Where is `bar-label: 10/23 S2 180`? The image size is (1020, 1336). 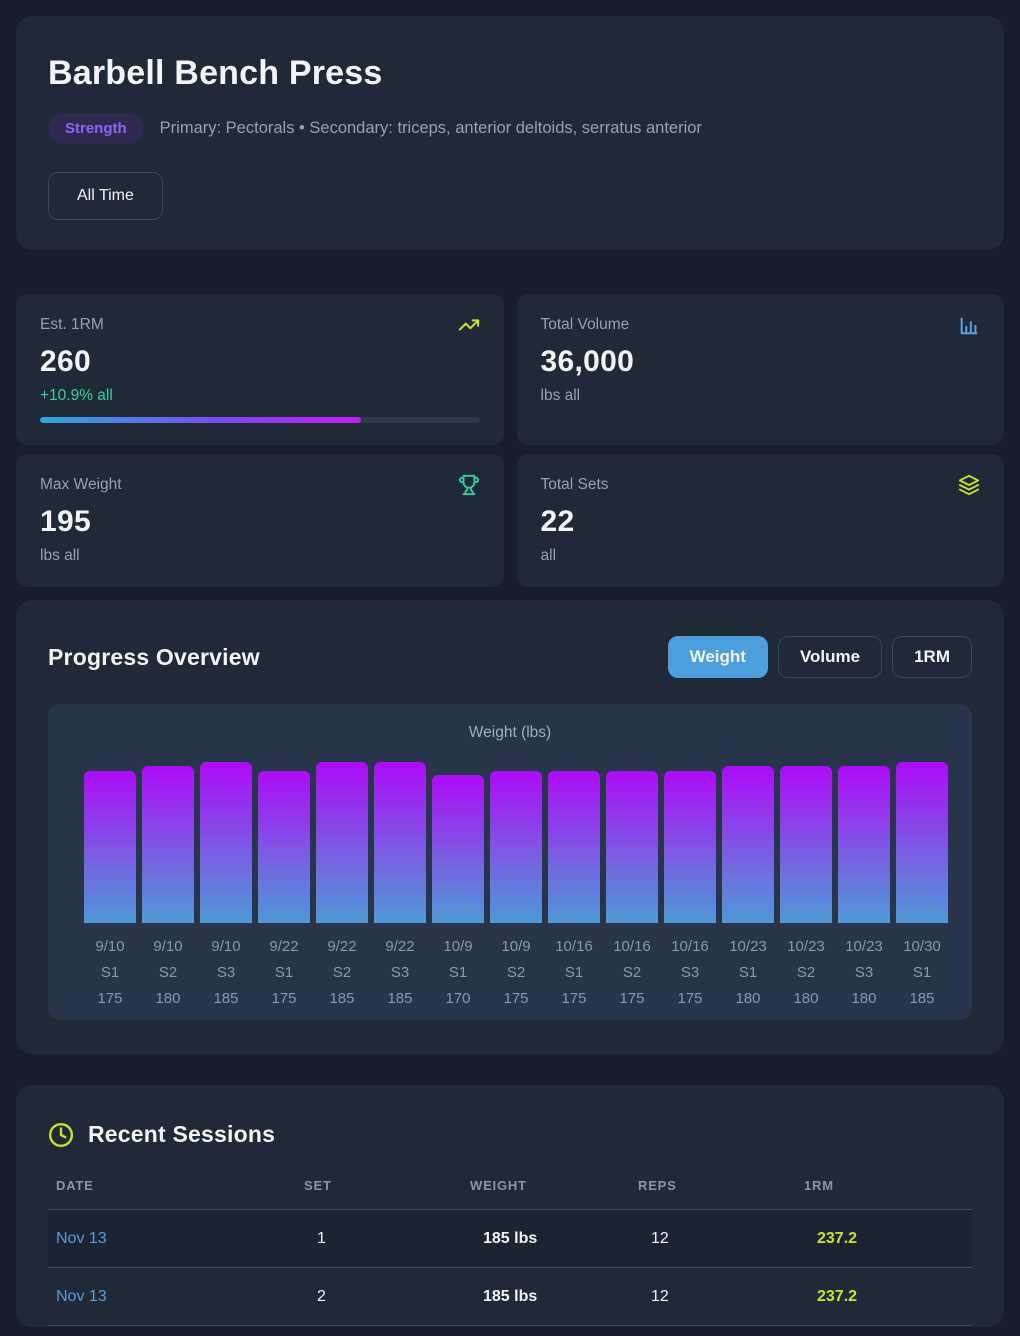
bar-label: 10/23 S2 180 is located at coordinates (806, 972).